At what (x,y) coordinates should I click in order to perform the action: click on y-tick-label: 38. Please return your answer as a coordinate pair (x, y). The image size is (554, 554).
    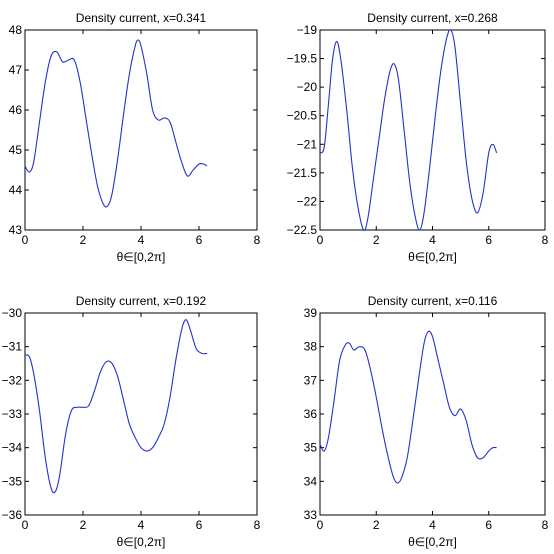
    Looking at the image, I should click on (311, 347).